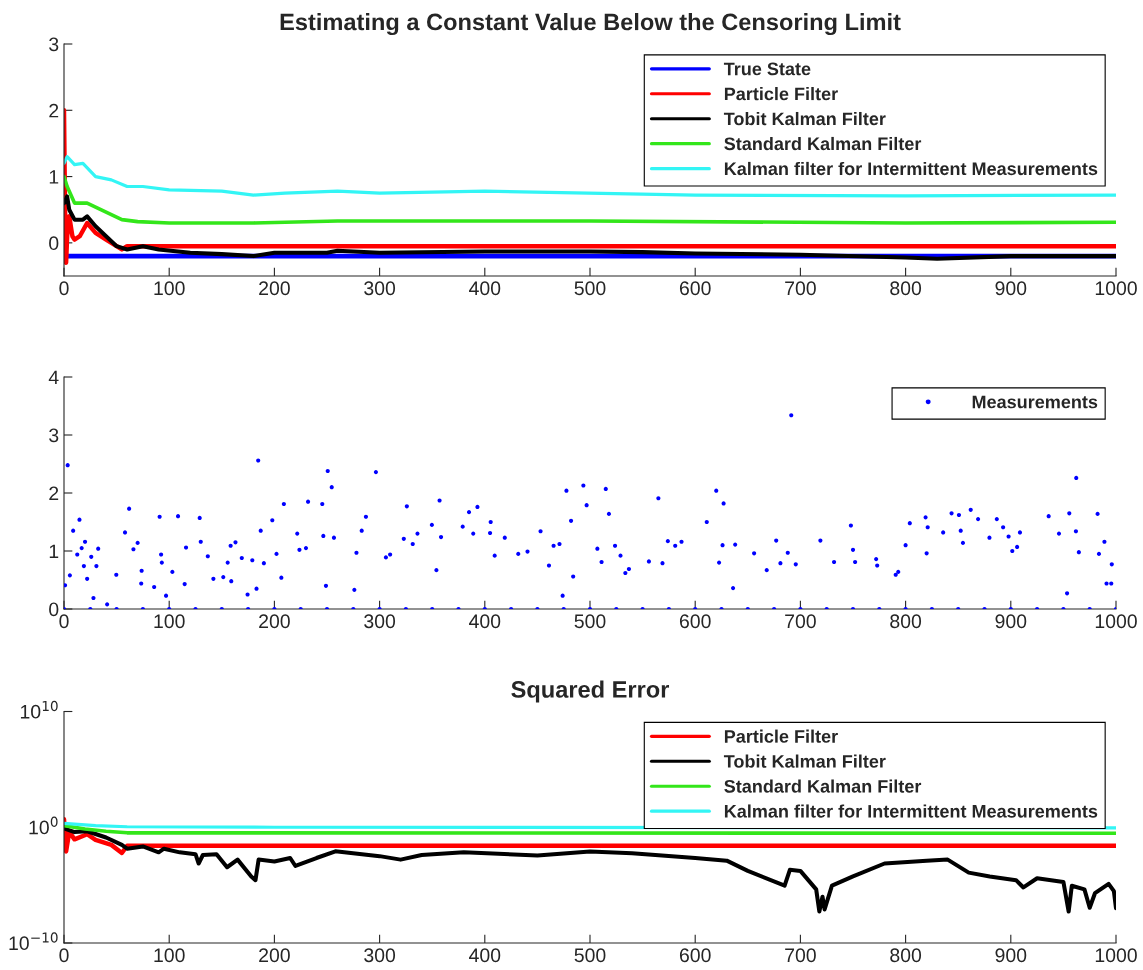 This screenshot has height=970, width=1143. Describe the element at coordinates (590, 24) in the screenshot. I see `chart-title: Estimating a Constant Value Below the Censoring Limit` at that location.